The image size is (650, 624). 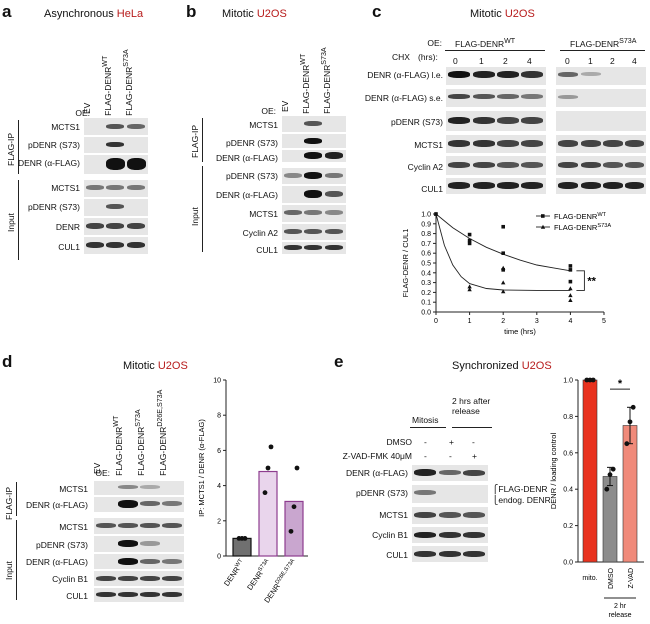 What do you see at coordinates (7, 11) in the screenshot?
I see `panel-a-label: a` at bounding box center [7, 11].